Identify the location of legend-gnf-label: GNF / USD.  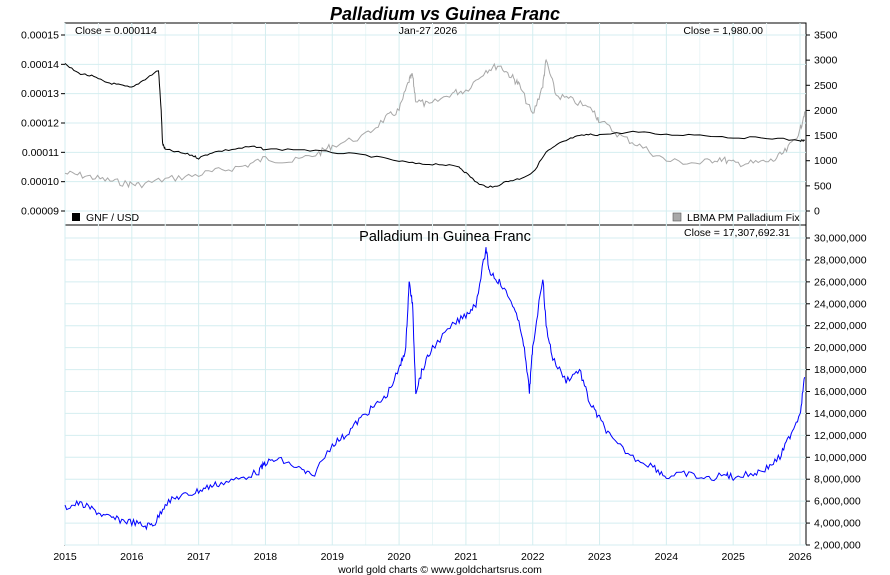
(113, 218).